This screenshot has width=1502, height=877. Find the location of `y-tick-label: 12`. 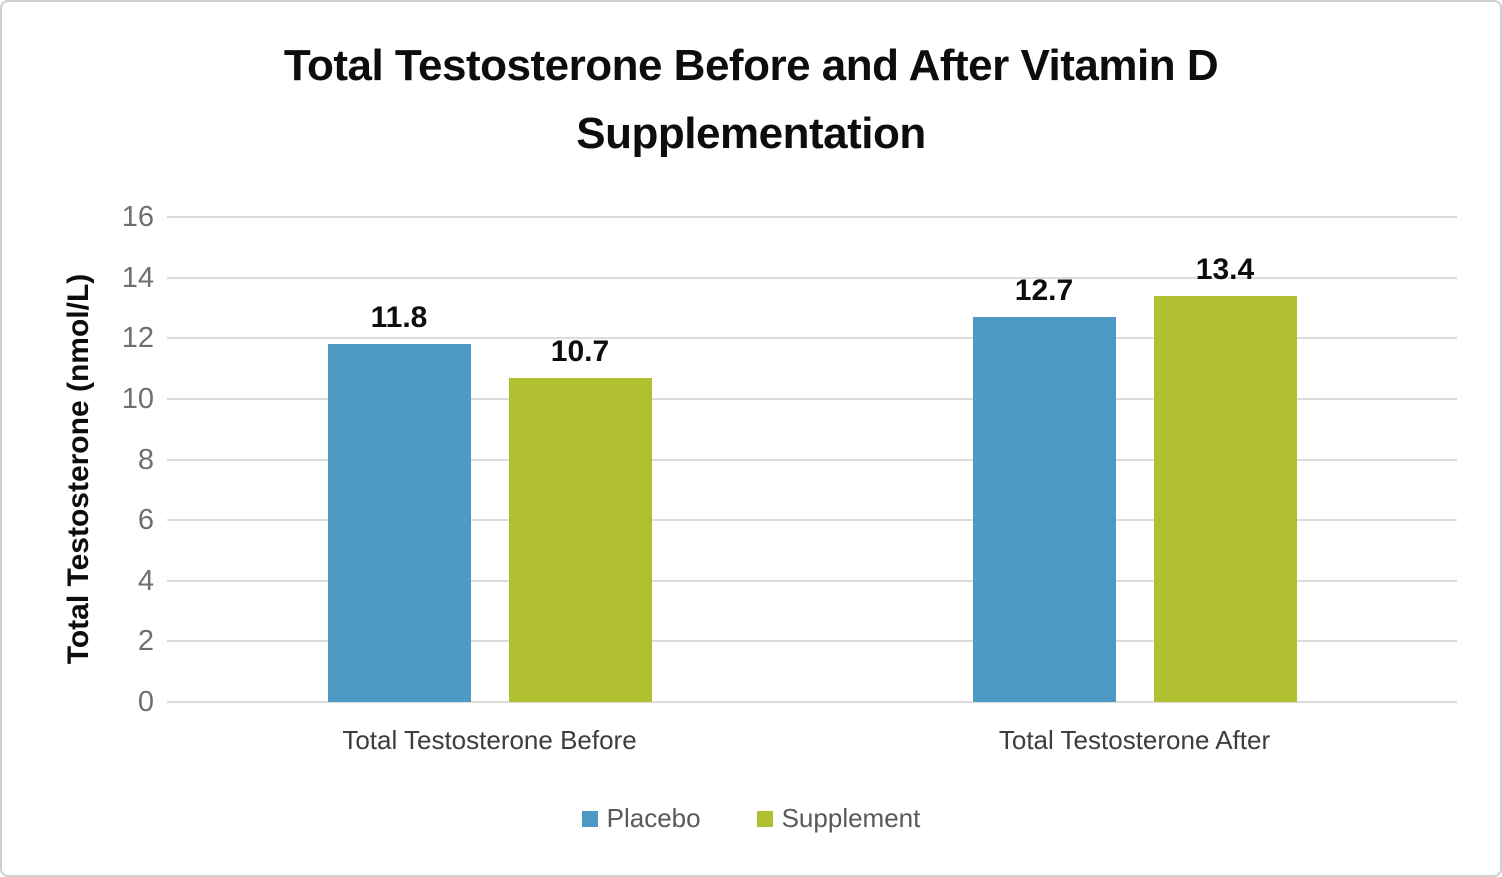

y-tick-label: 12 is located at coordinates (137, 338).